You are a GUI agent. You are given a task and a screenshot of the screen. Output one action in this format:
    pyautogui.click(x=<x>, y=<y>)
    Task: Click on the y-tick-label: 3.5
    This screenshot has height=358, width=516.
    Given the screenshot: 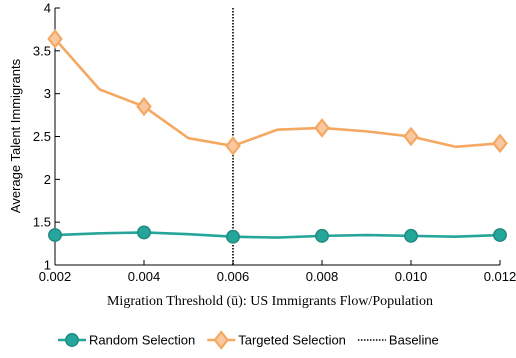 What is the action you would take?
    pyautogui.click(x=42, y=50)
    